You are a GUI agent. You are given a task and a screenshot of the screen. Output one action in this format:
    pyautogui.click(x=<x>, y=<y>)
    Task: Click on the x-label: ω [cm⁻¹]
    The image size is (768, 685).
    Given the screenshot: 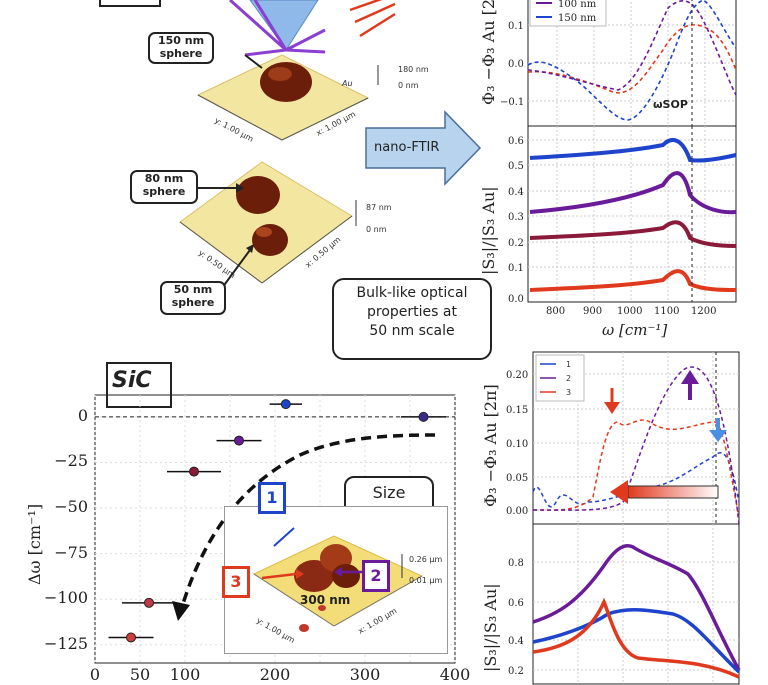 What is the action you would take?
    pyautogui.click(x=634, y=330)
    